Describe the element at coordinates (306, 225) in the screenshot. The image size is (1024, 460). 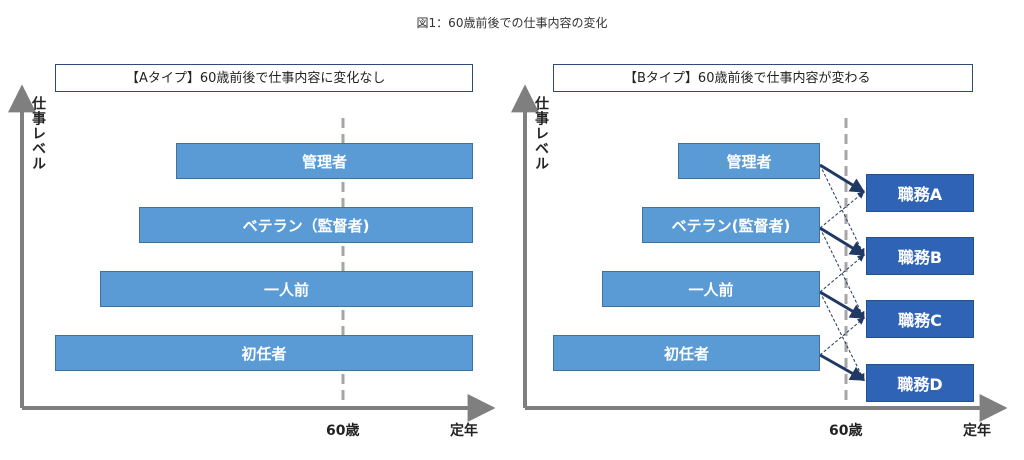
I see `panel-a-bar-veteran: ベテラン（監督者)` at that location.